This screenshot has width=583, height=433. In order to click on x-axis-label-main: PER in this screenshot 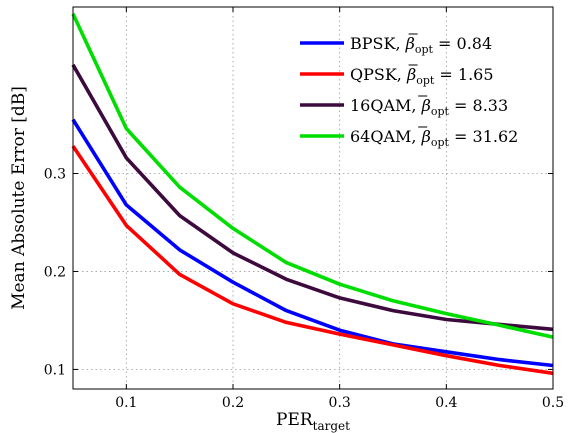, I will do `click(295, 420)`.